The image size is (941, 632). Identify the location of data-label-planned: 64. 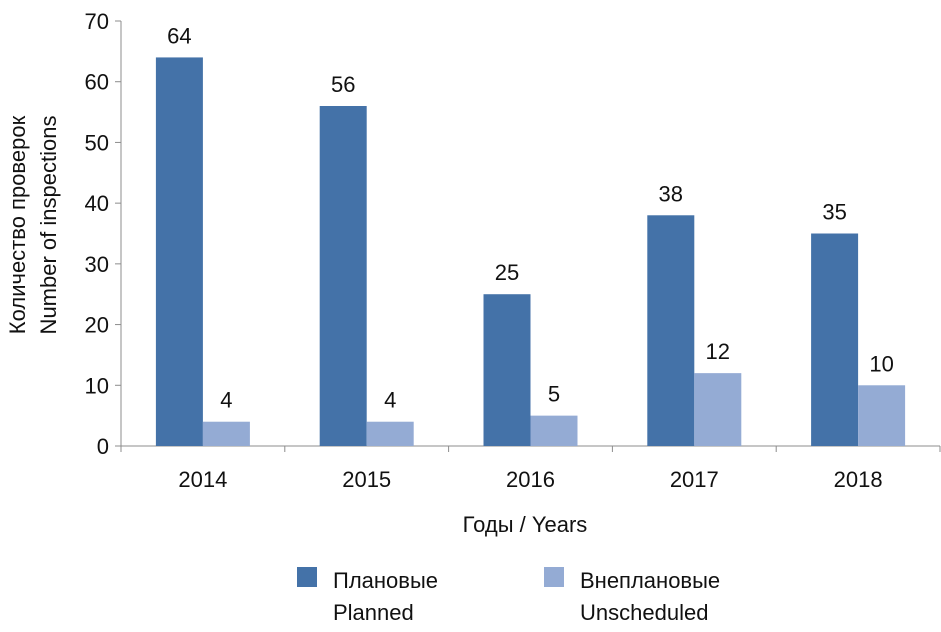
(179, 35).